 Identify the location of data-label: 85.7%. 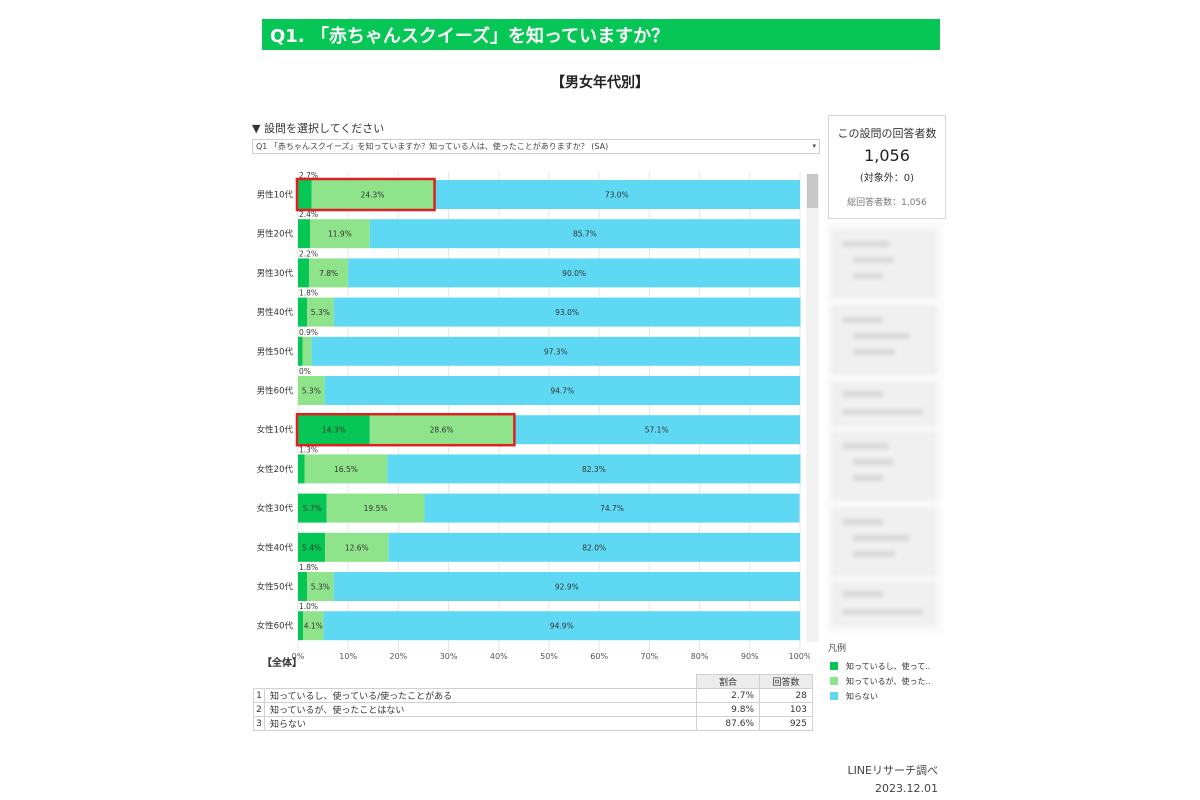
(585, 234).